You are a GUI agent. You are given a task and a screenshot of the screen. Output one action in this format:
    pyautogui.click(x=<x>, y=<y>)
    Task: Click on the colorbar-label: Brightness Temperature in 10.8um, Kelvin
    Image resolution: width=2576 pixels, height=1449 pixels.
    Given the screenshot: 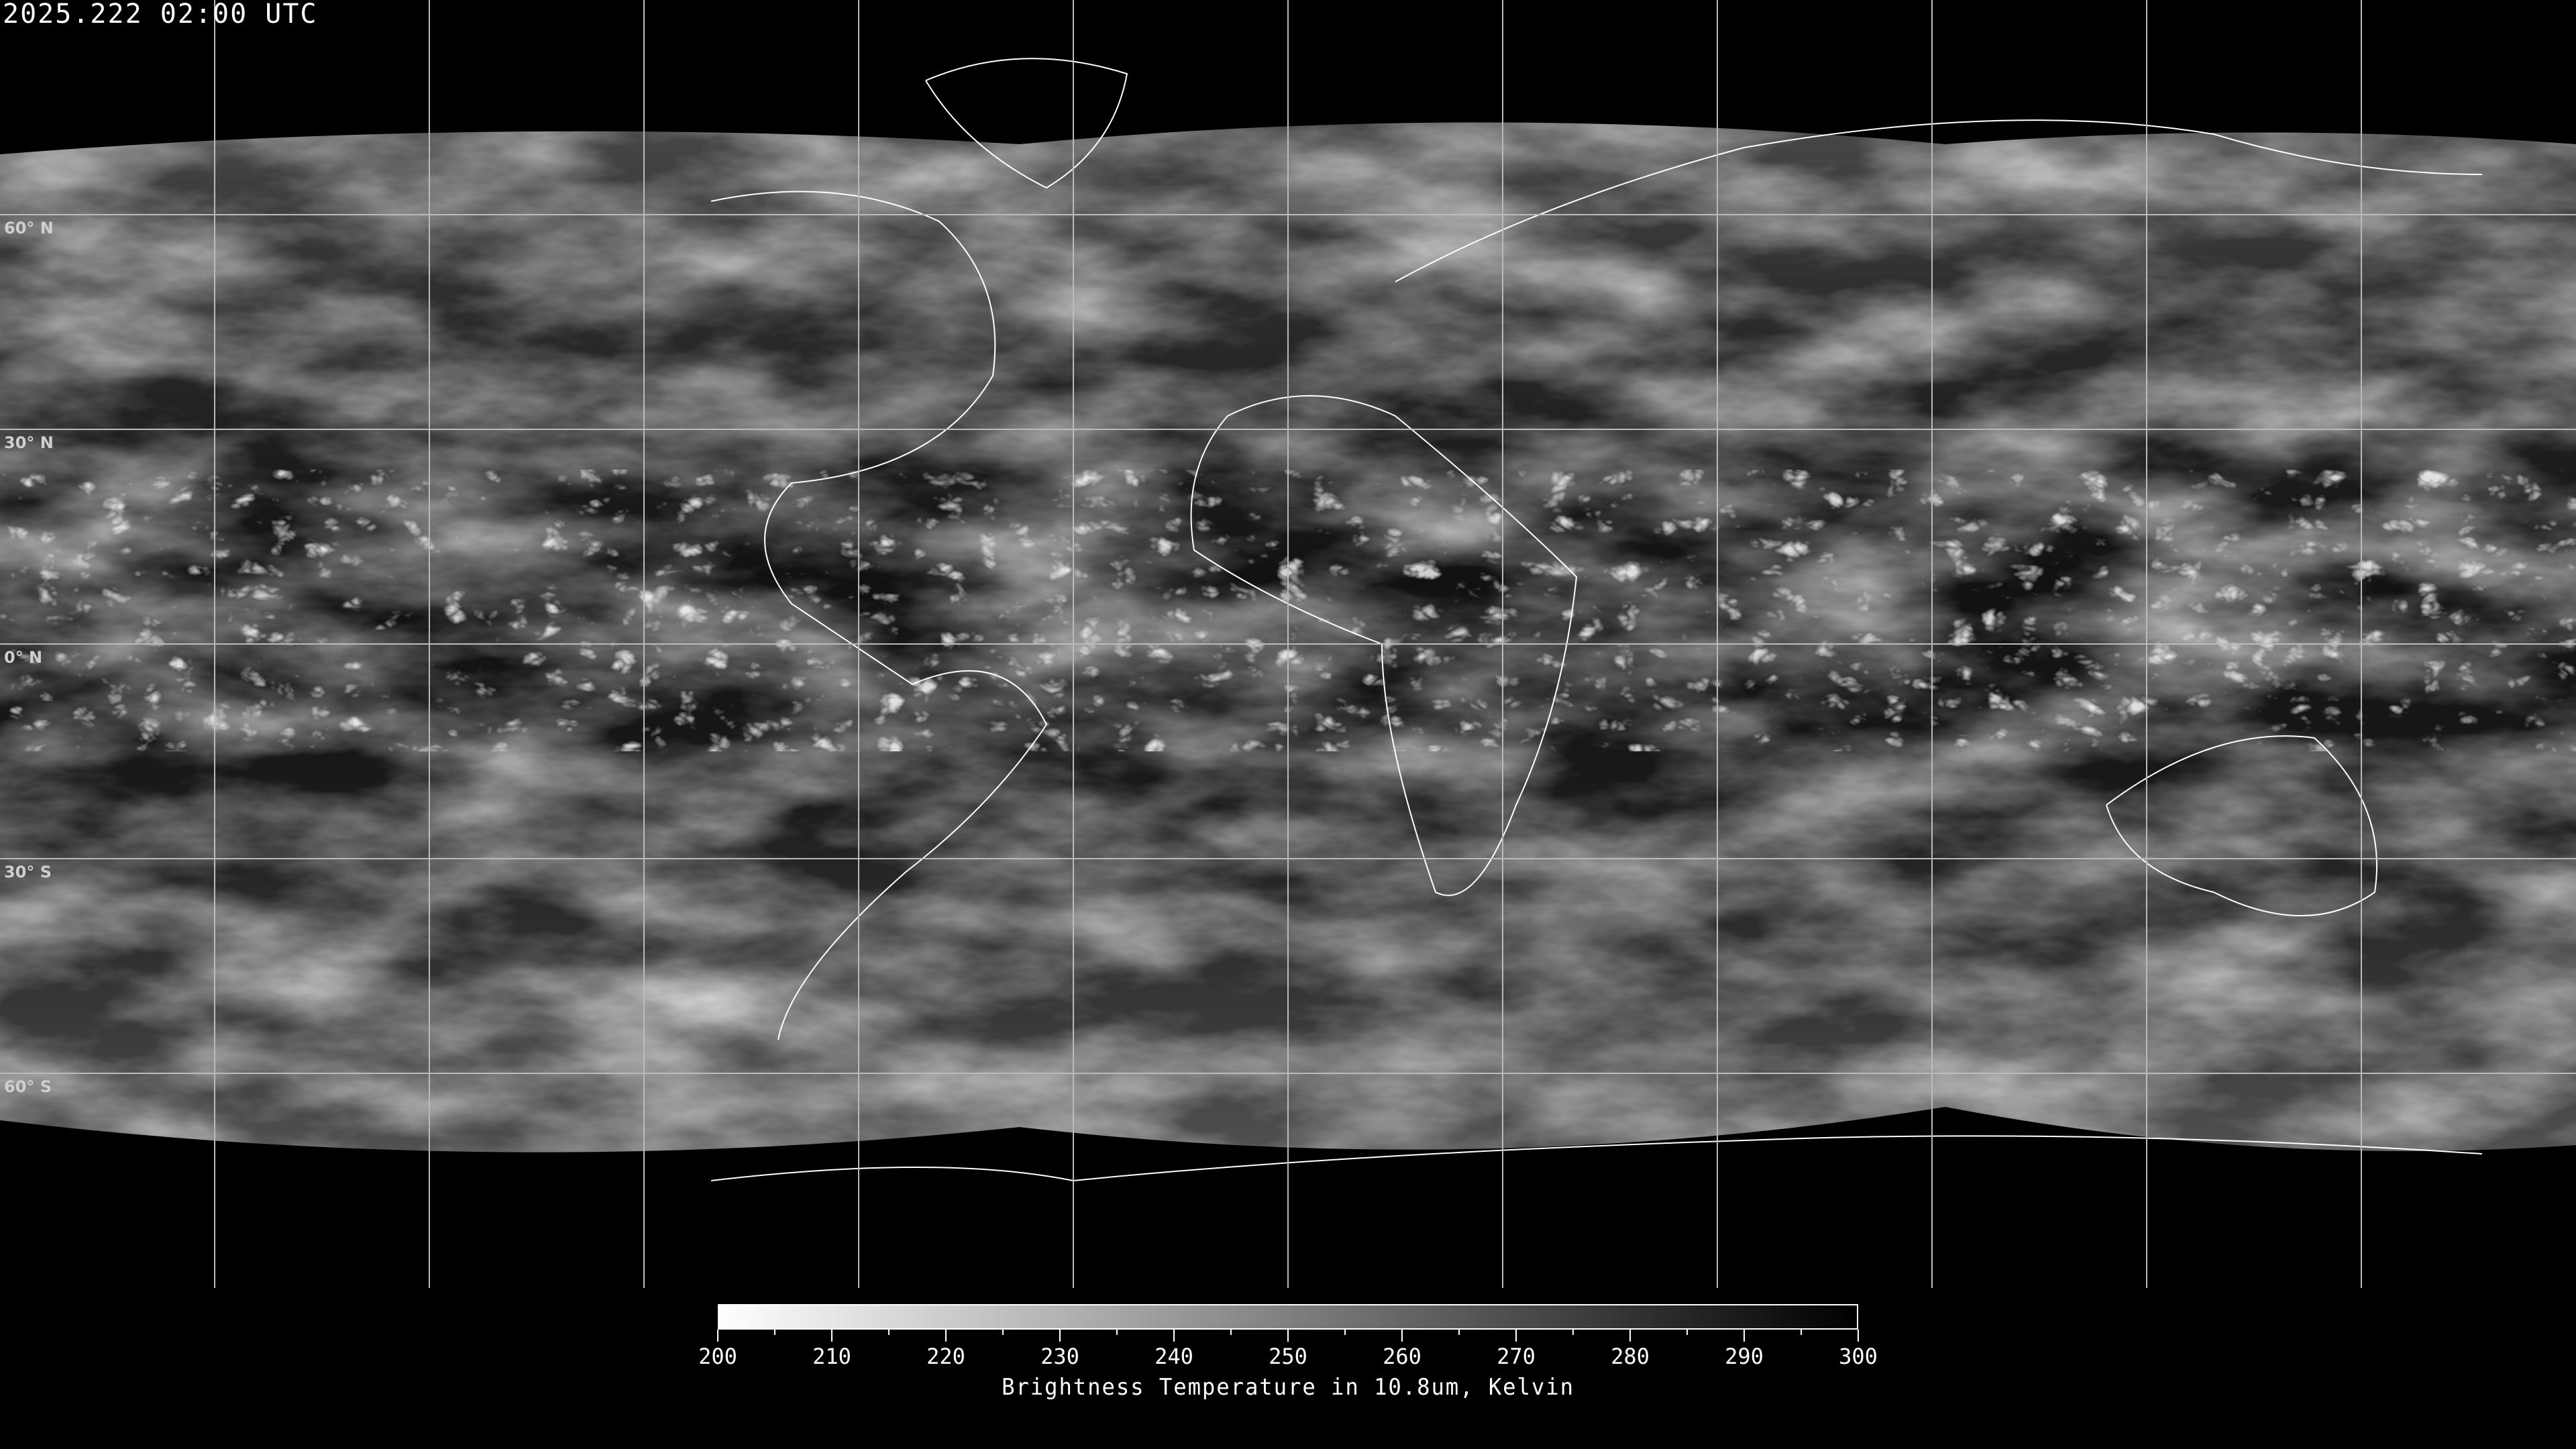 What is the action you would take?
    pyautogui.click(x=1288, y=1387)
    